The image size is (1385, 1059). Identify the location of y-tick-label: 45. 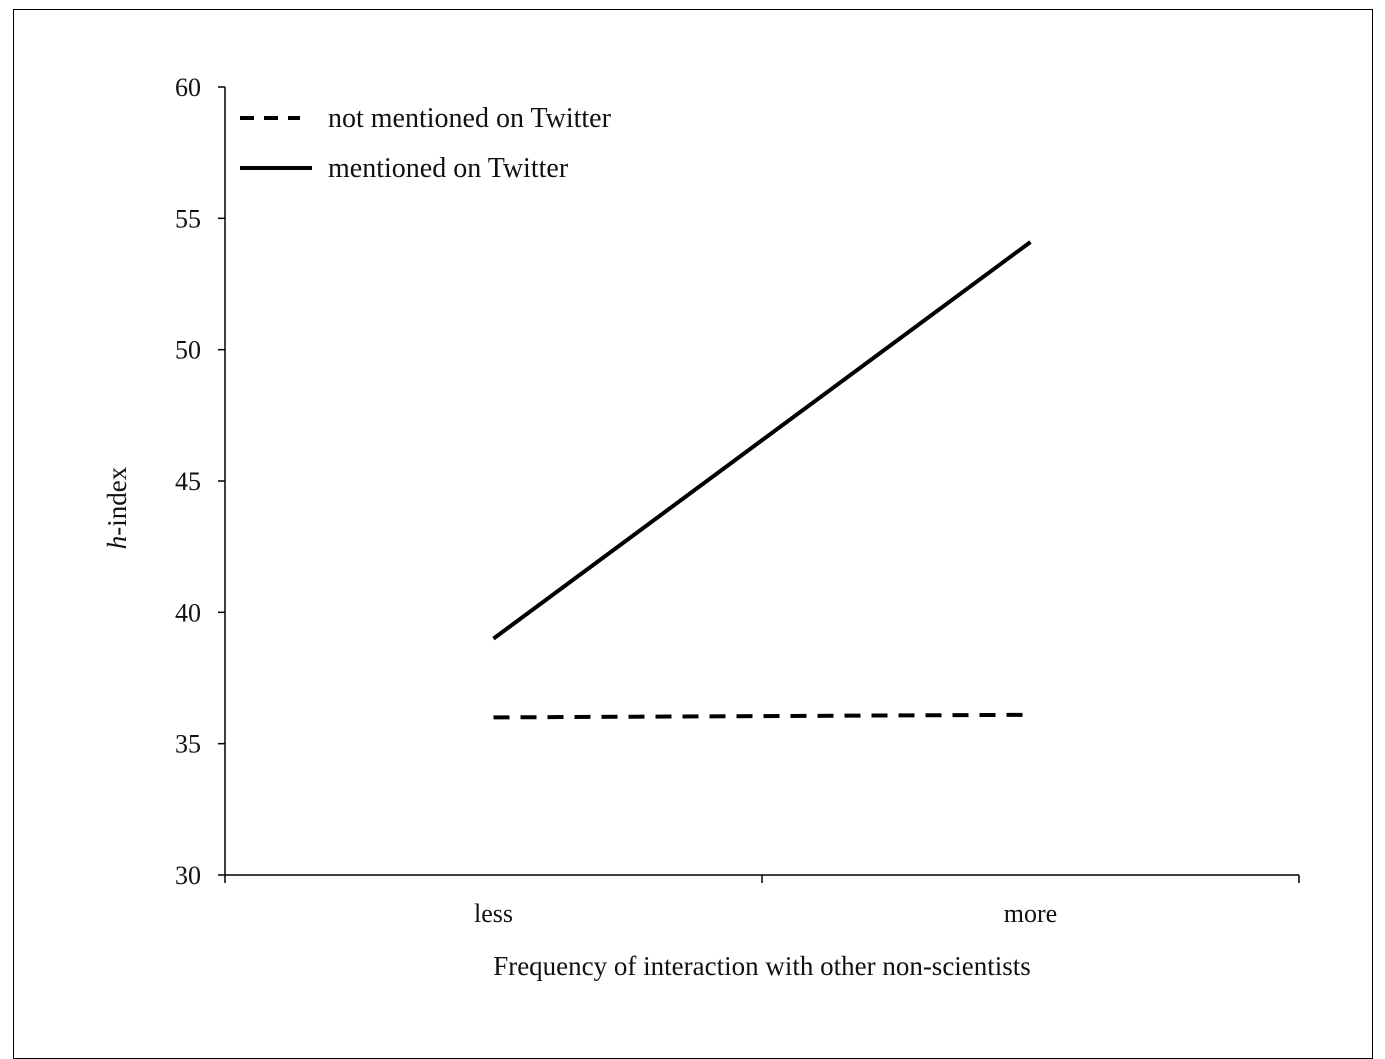
(188, 481).